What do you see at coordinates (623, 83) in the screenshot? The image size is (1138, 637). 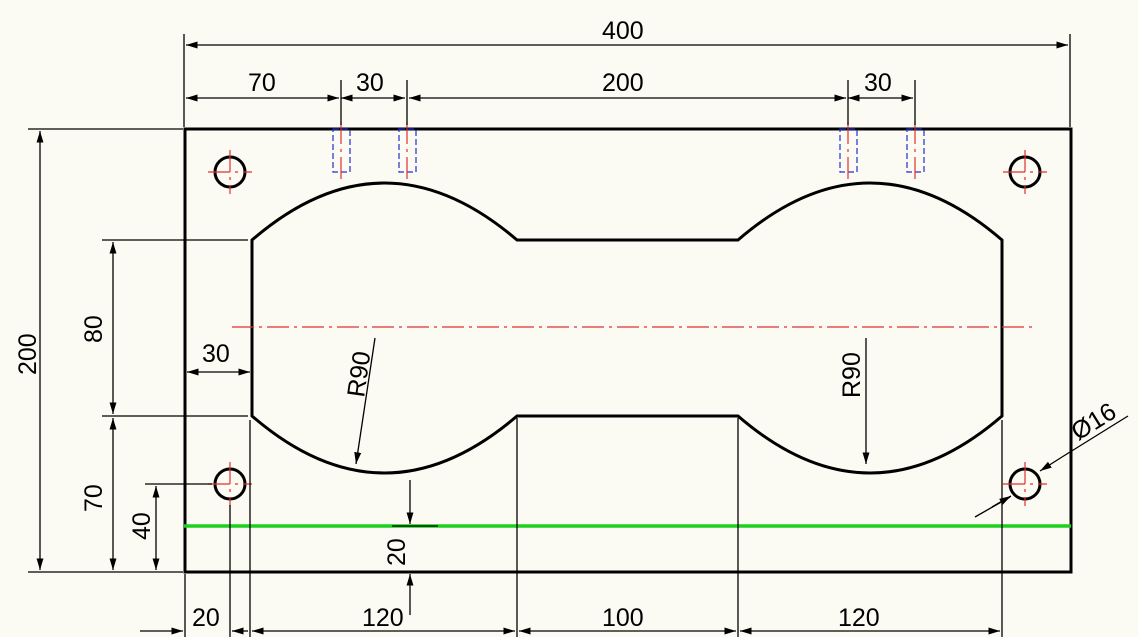 I see `top-middle-span-label: 200` at bounding box center [623, 83].